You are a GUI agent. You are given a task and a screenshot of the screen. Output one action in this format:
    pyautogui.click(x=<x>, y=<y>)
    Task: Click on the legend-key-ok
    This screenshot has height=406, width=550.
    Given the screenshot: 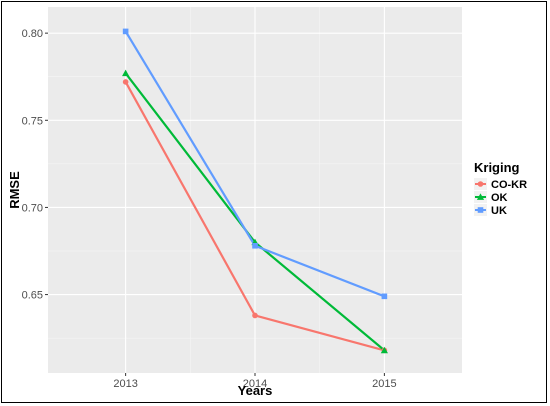 What is the action you would take?
    pyautogui.click(x=480, y=197)
    